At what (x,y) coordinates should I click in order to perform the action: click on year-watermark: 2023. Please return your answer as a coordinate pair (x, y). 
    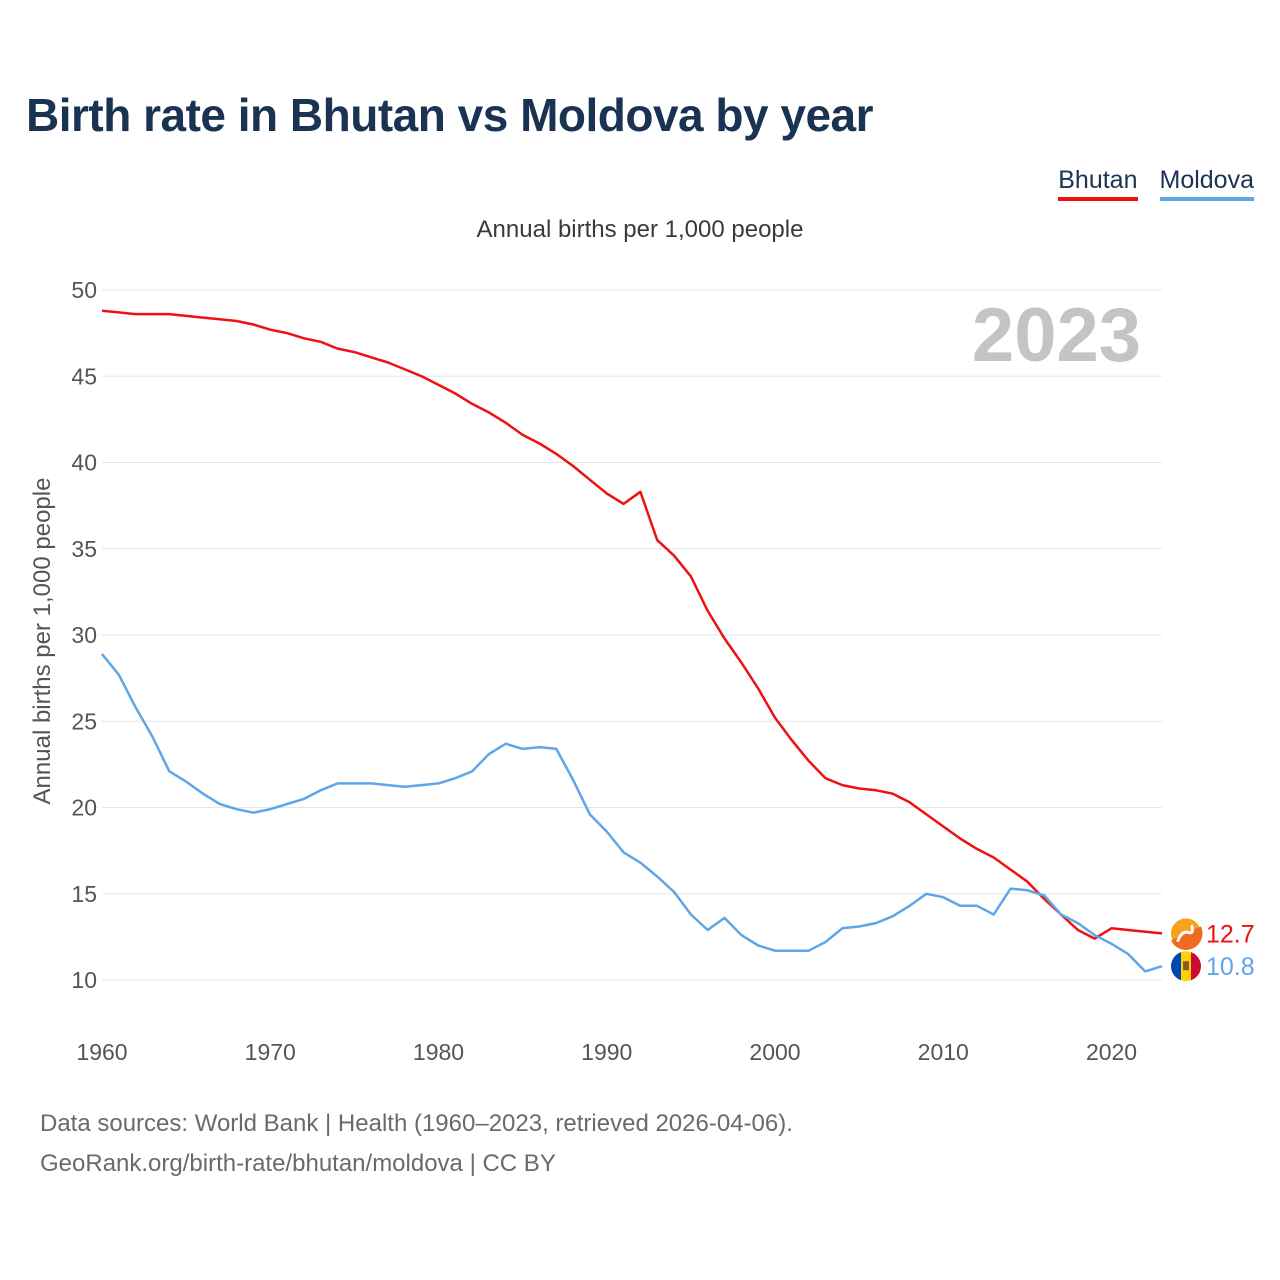
    Looking at the image, I should click on (1056, 335).